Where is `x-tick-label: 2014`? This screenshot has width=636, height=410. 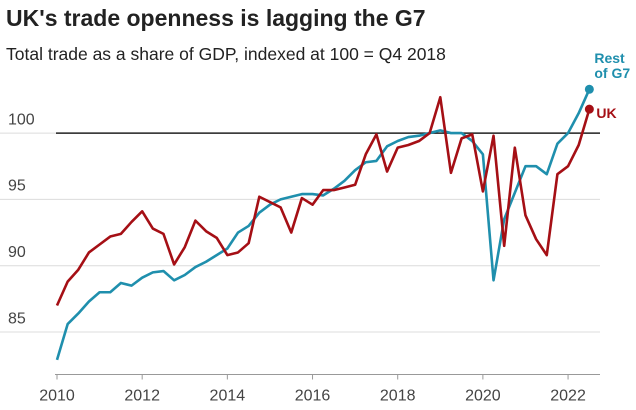
x-tick-label: 2014 is located at coordinates (228, 396).